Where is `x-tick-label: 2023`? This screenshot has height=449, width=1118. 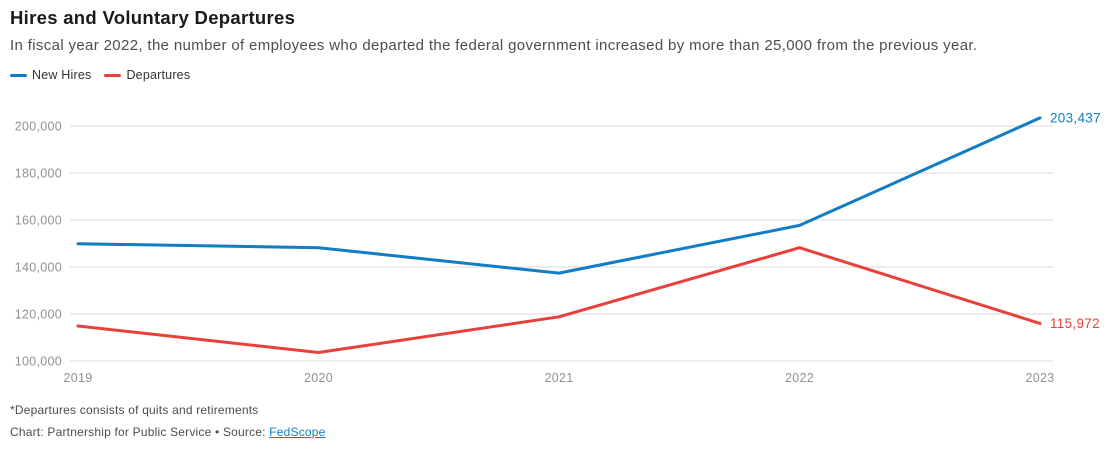
x-tick-label: 2023 is located at coordinates (1039, 378).